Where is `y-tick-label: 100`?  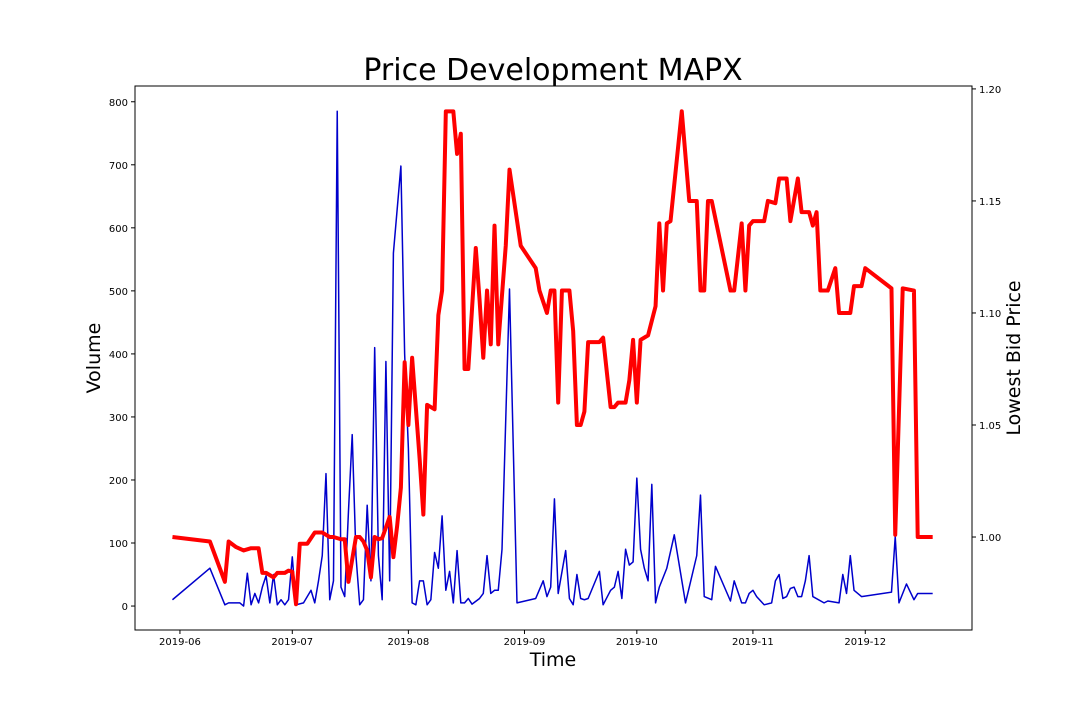 y-tick-label: 100 is located at coordinates (118, 544).